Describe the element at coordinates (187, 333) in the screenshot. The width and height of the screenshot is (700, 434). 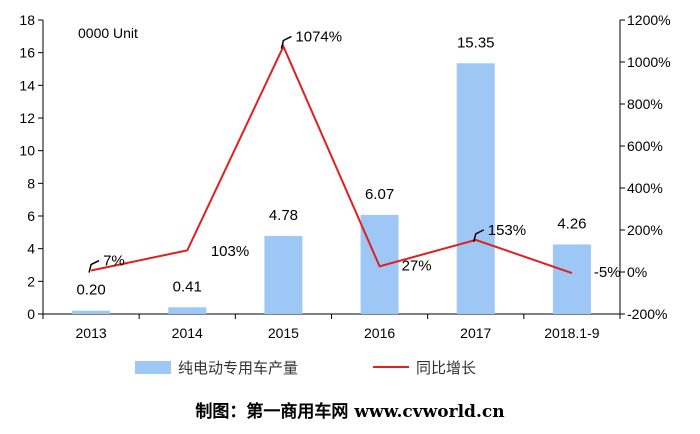
I see `x-tick-label: 2014` at that location.